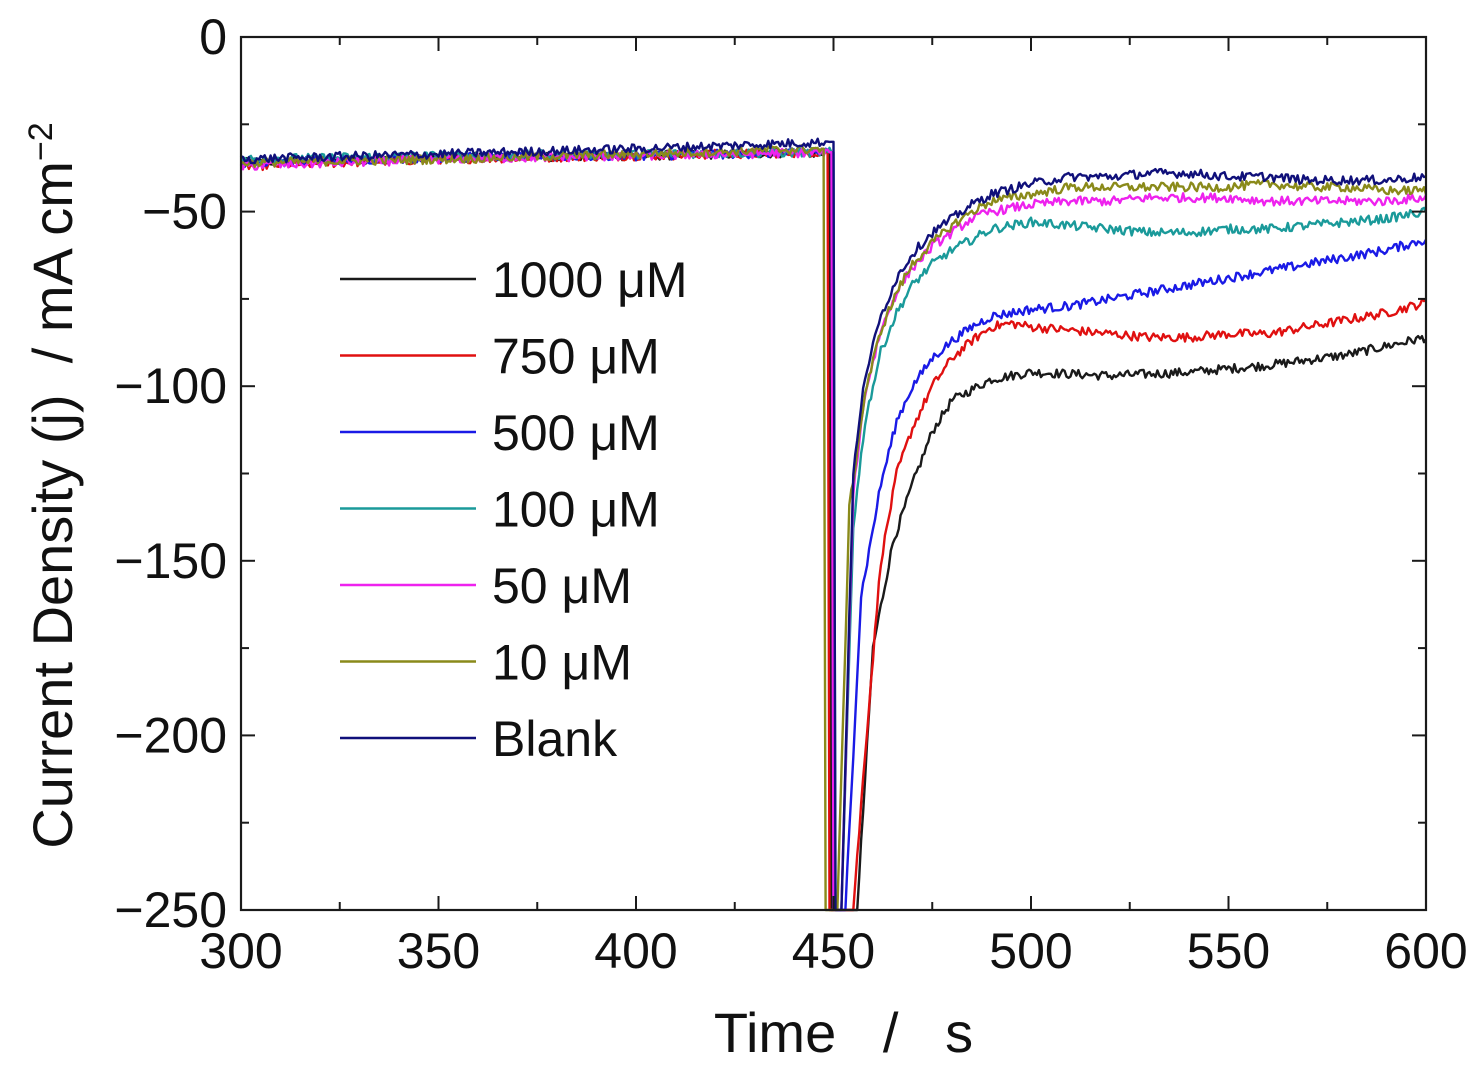 This screenshot has width=1484, height=1072. I want to click on x-tick-label: 400, so click(635, 951).